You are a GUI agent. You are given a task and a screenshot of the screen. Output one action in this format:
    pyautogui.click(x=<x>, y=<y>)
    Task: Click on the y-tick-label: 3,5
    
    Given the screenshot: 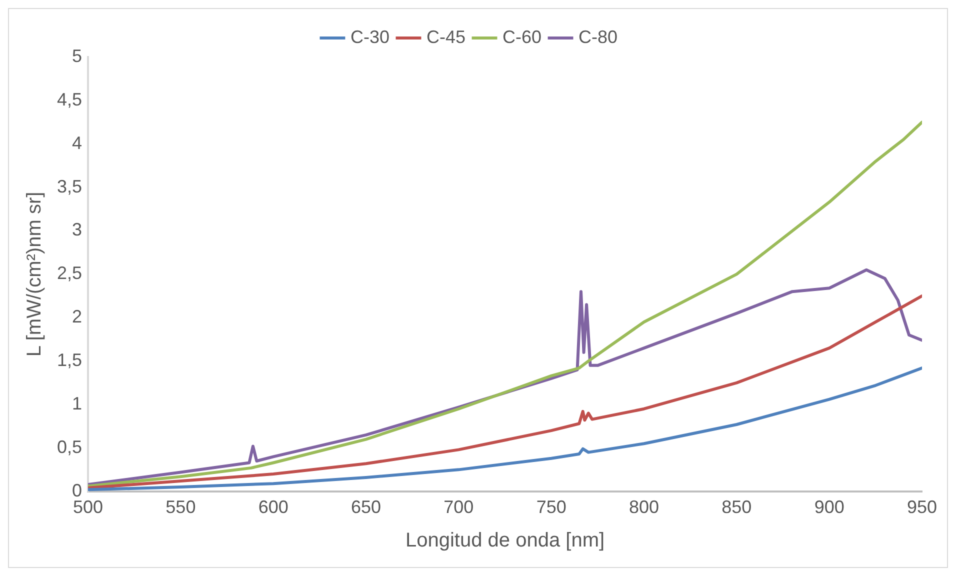 What is the action you would take?
    pyautogui.click(x=69, y=186)
    